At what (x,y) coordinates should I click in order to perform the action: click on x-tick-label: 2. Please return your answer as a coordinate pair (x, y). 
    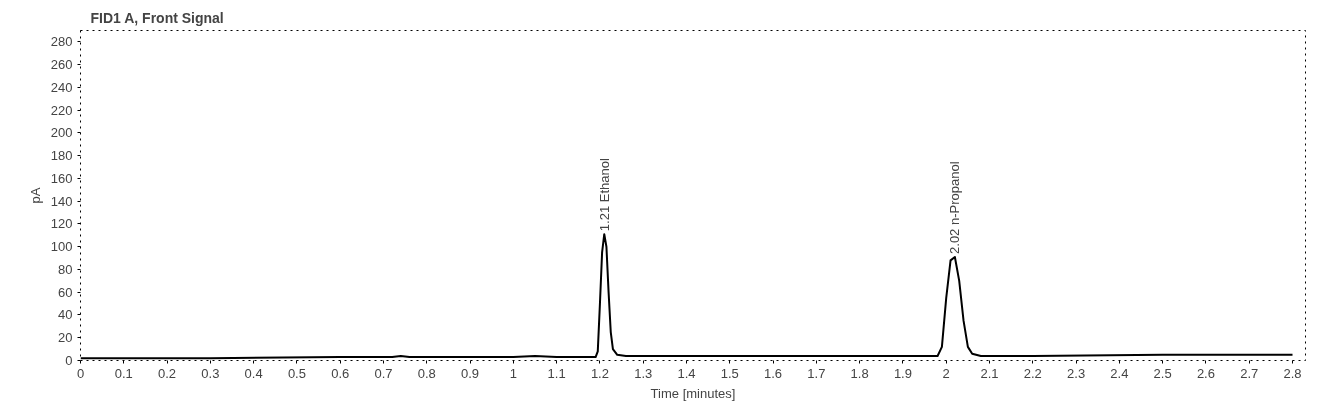
    Looking at the image, I should click on (946, 373).